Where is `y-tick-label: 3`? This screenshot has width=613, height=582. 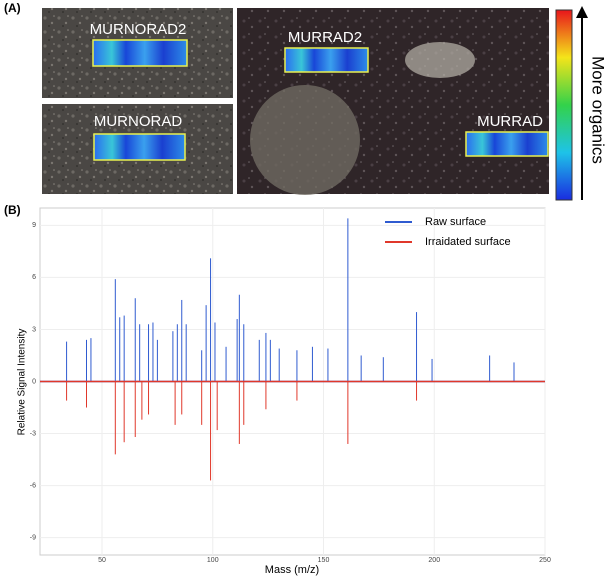 y-tick-label: 3 is located at coordinates (34, 329).